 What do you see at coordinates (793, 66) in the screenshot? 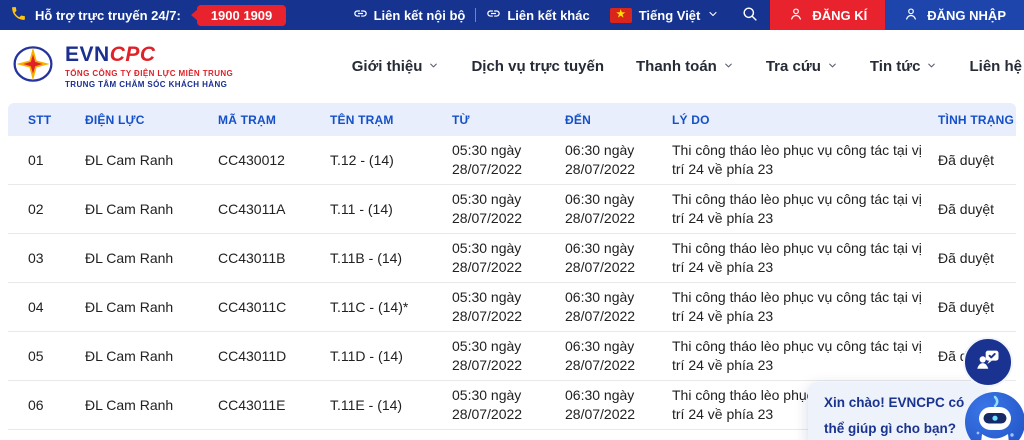
I see `nav-label: Tra cứu` at bounding box center [793, 66].